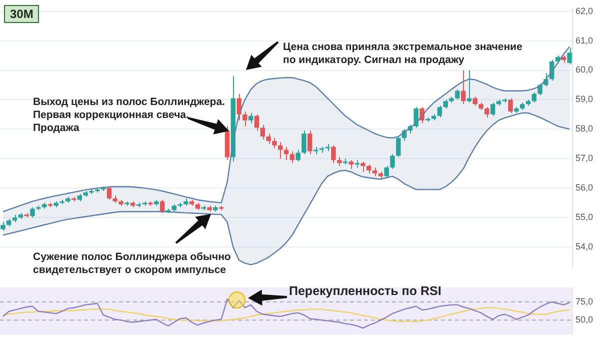 This screenshot has height=343, width=598. I want to click on y-tick-label: 50,0, so click(584, 319).